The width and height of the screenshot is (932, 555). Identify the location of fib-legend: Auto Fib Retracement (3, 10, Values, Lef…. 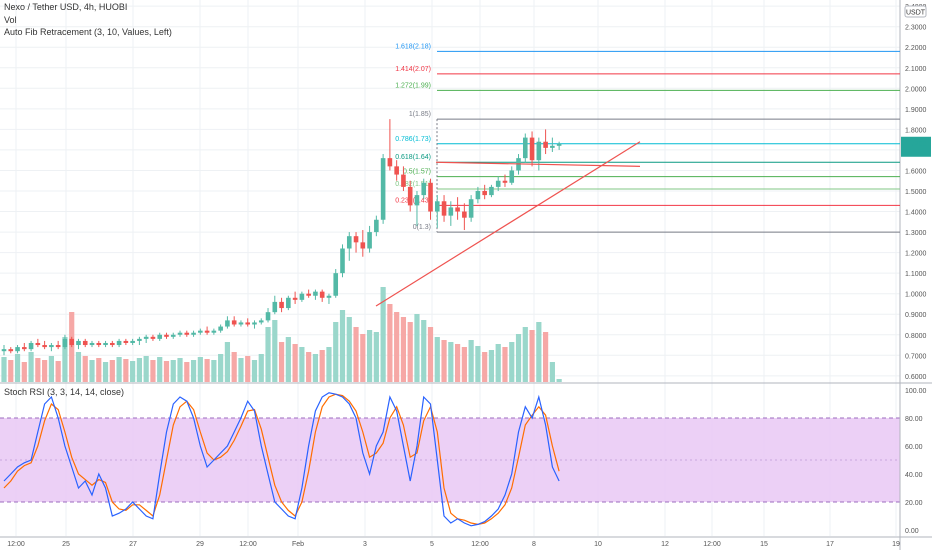
(88, 32).